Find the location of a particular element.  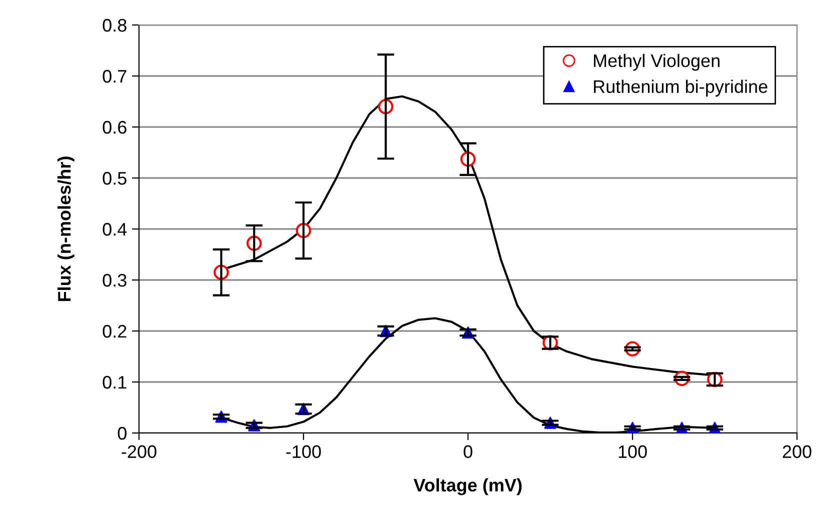

x-tick-label: 200 is located at coordinates (797, 451).